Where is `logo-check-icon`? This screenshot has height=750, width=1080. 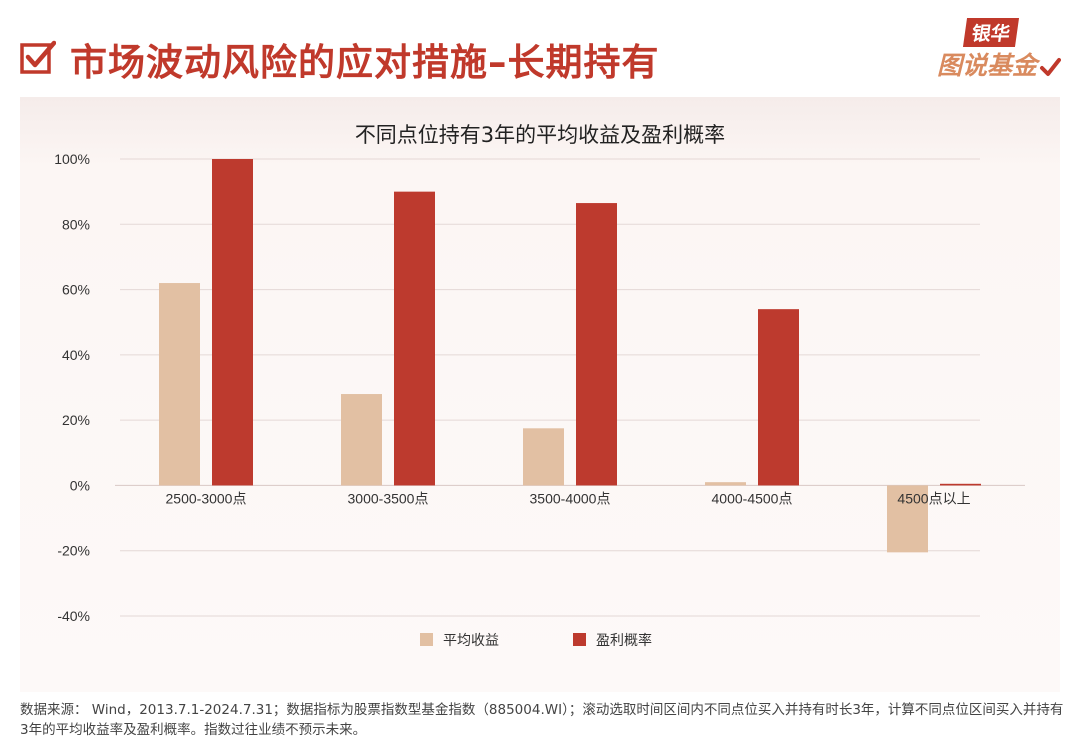
logo-check-icon is located at coordinates (1050, 67).